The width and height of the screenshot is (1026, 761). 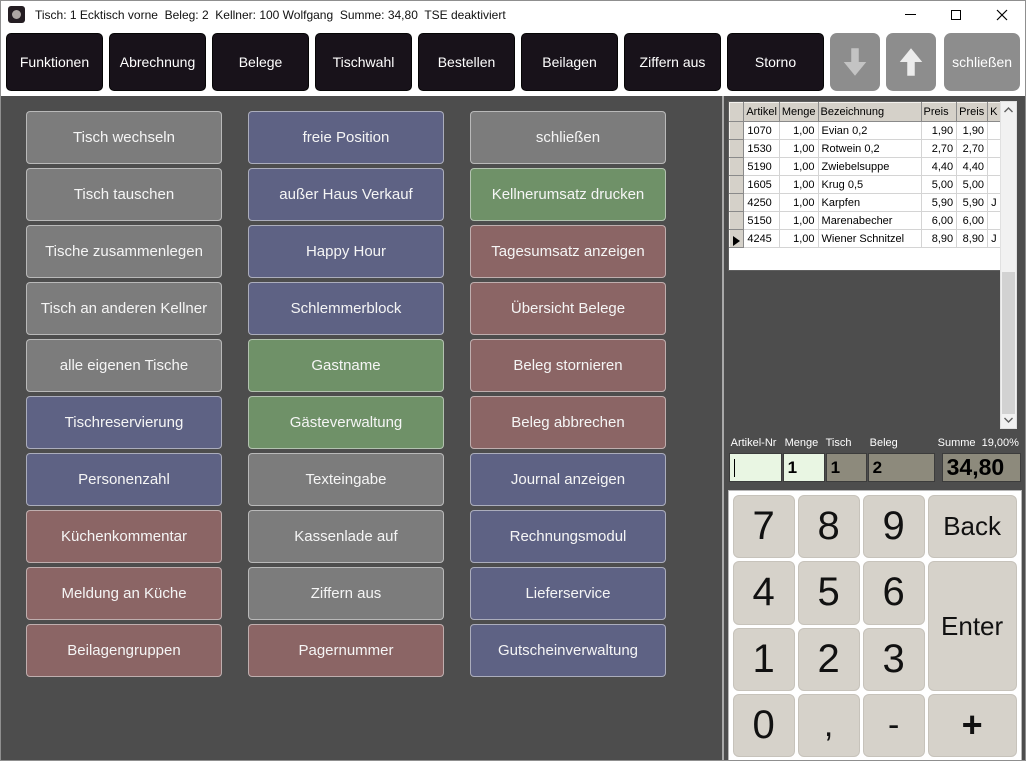 What do you see at coordinates (864, 220) in the screenshot?
I see `table-row: 5150 1,00 Marenabecher 6,00 6,00` at bounding box center [864, 220].